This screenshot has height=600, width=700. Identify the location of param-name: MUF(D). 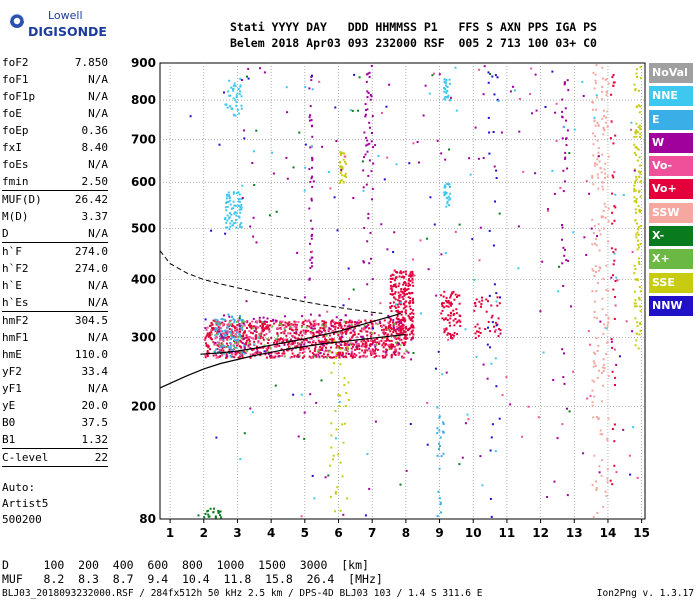
(22, 199).